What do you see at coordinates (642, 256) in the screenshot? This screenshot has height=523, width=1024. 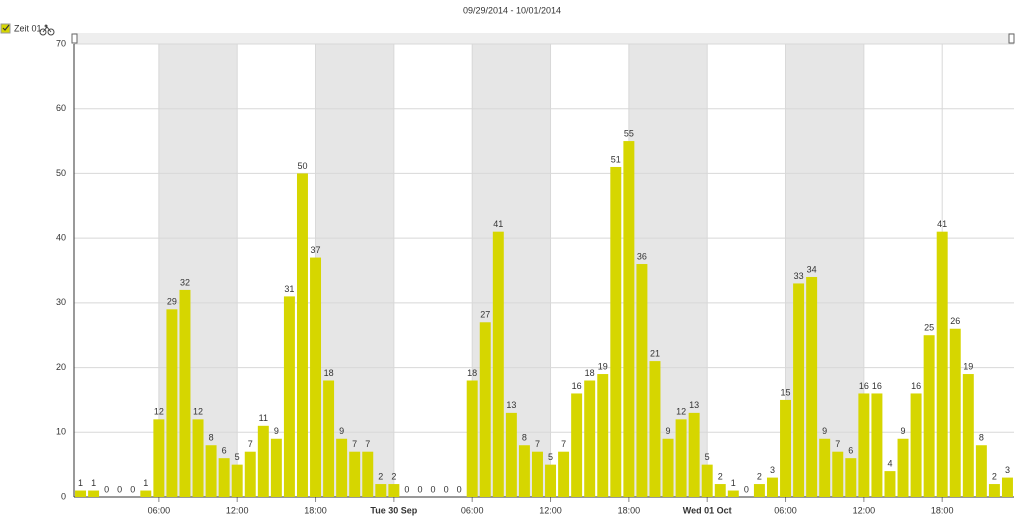 I see `data-label: 36` at bounding box center [642, 256].